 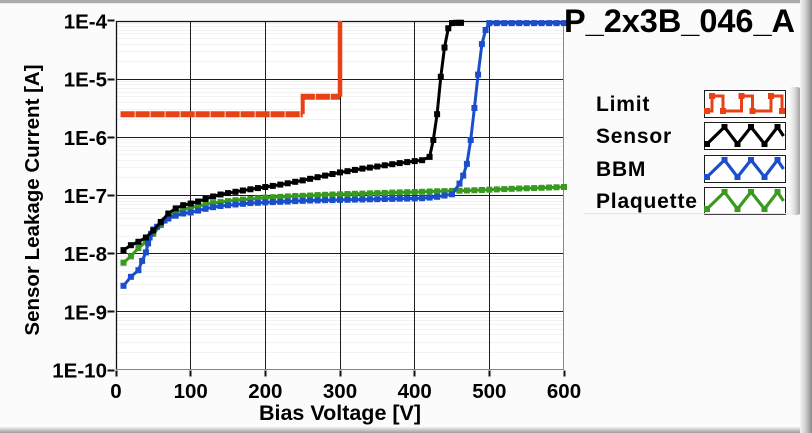 I want to click on svg-text: 500, so click(x=489, y=391).